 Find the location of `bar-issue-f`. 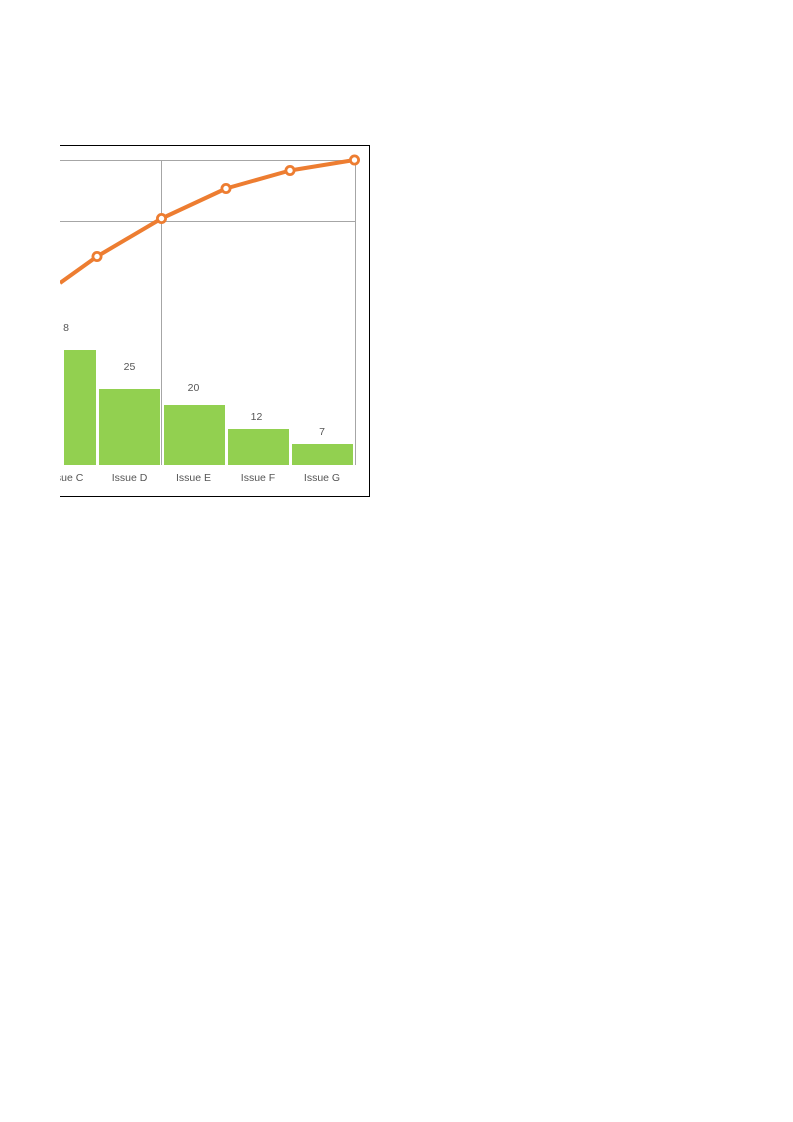

bar-issue-f is located at coordinates (258, 446).